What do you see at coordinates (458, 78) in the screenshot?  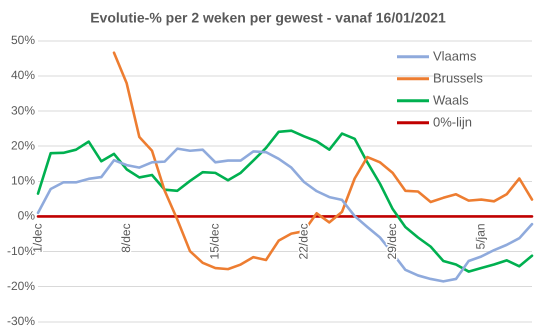 I see `legend-label: Brussels` at bounding box center [458, 78].